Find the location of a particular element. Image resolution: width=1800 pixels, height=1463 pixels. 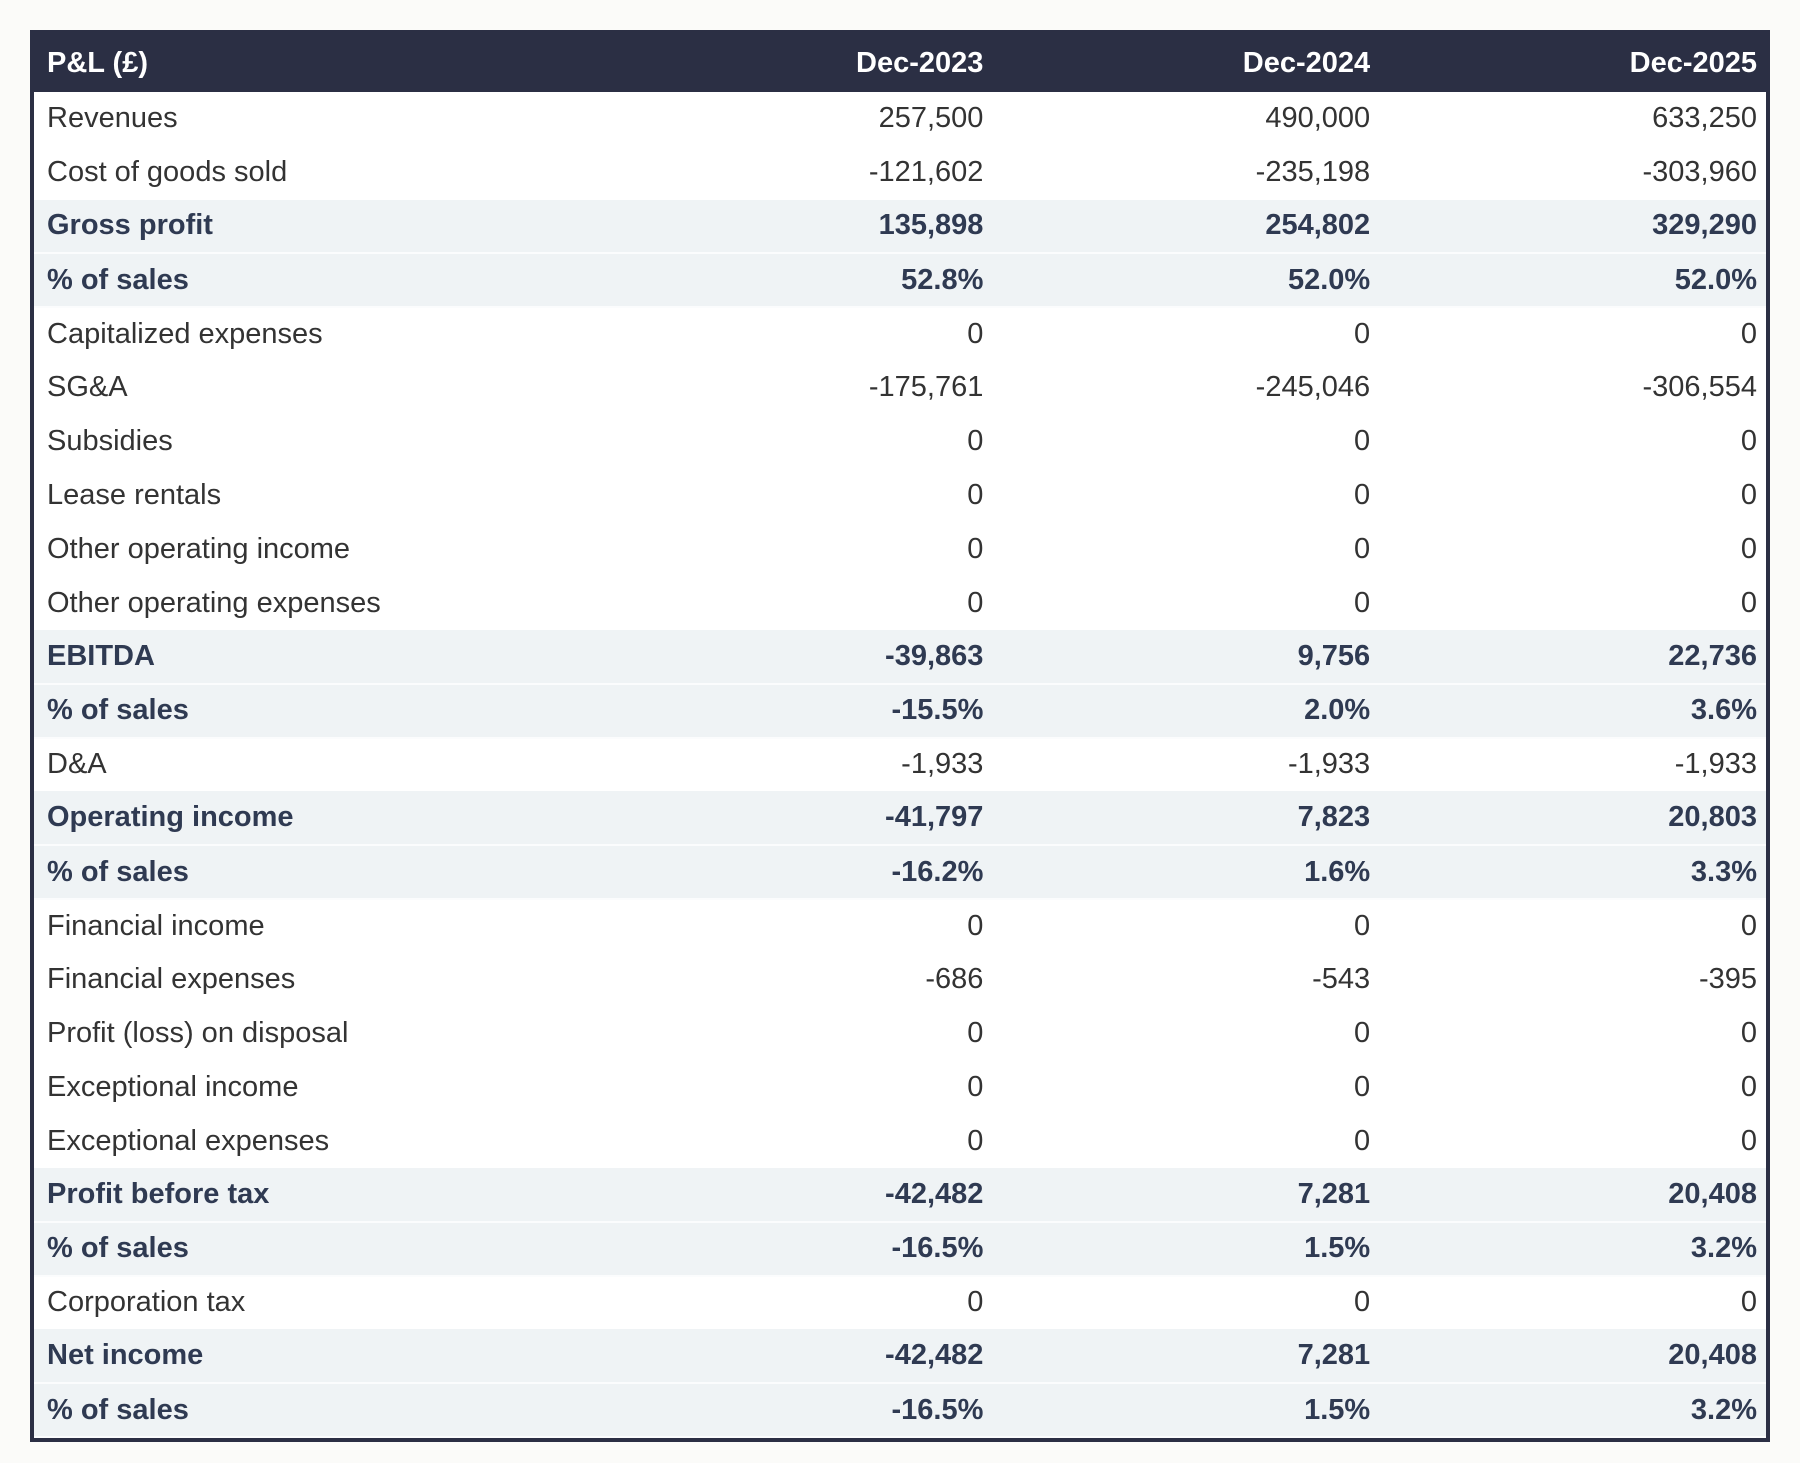

row-label: EBITDA is located at coordinates (320, 657).